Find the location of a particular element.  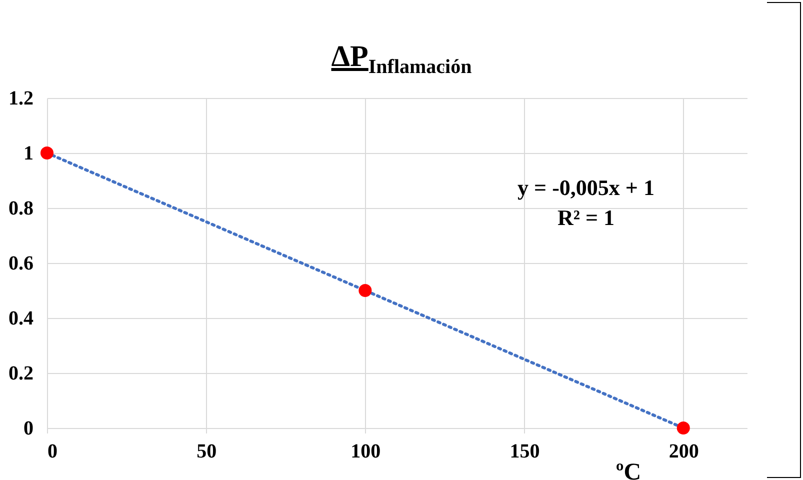

annotation: y = -0,005x + 1 is located at coordinates (586, 187).